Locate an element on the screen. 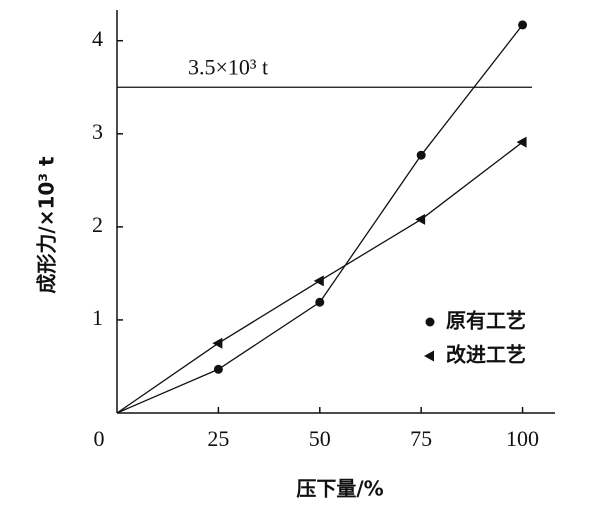 The width and height of the screenshot is (591, 527). x-tick-label: 25 is located at coordinates (218, 438).